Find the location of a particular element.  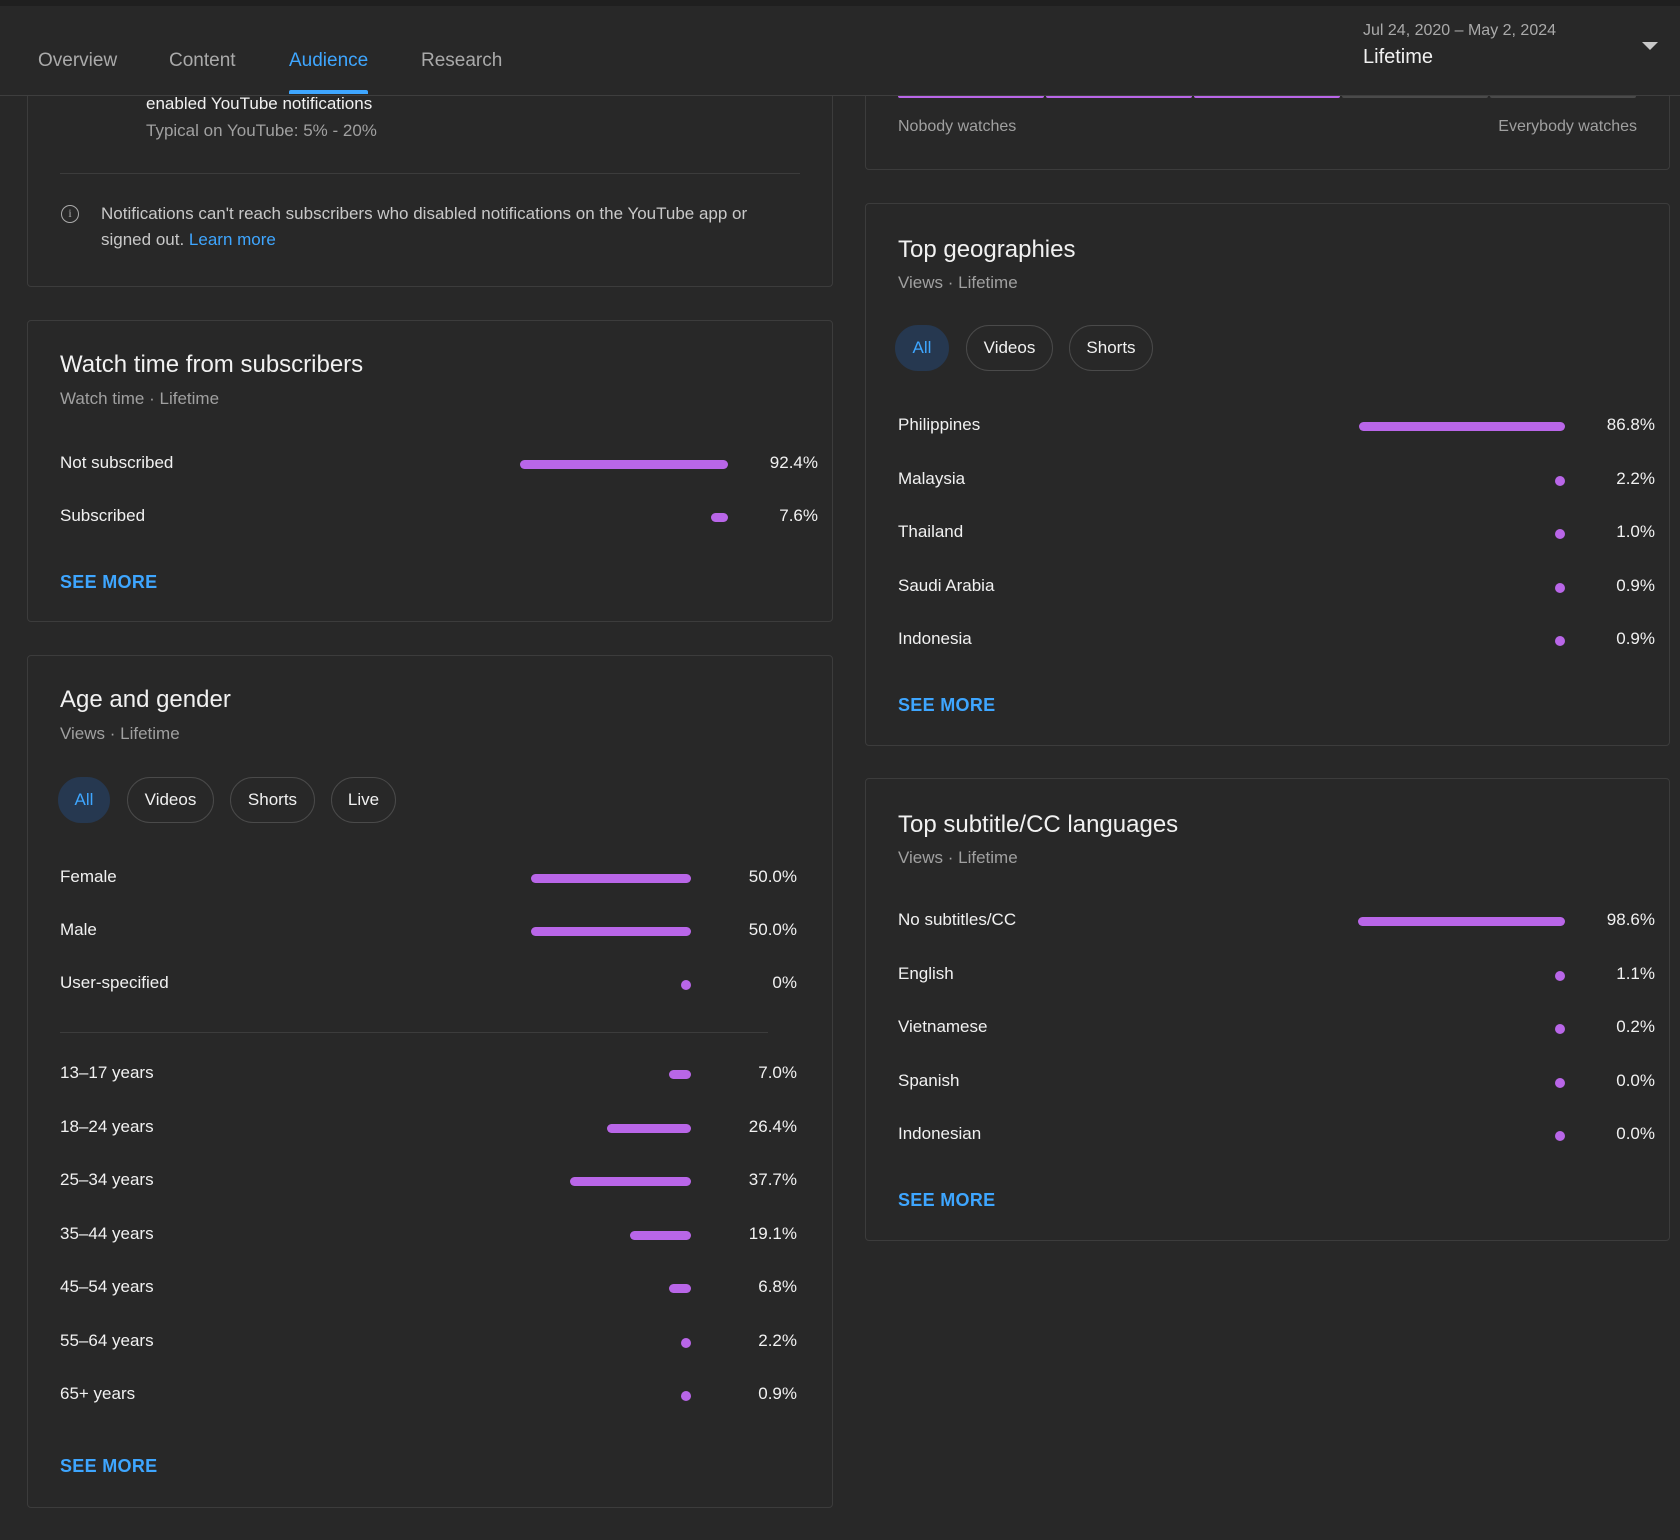

date-range-text: Jul 24, 2020 – May 2, 2024 is located at coordinates (1460, 30).